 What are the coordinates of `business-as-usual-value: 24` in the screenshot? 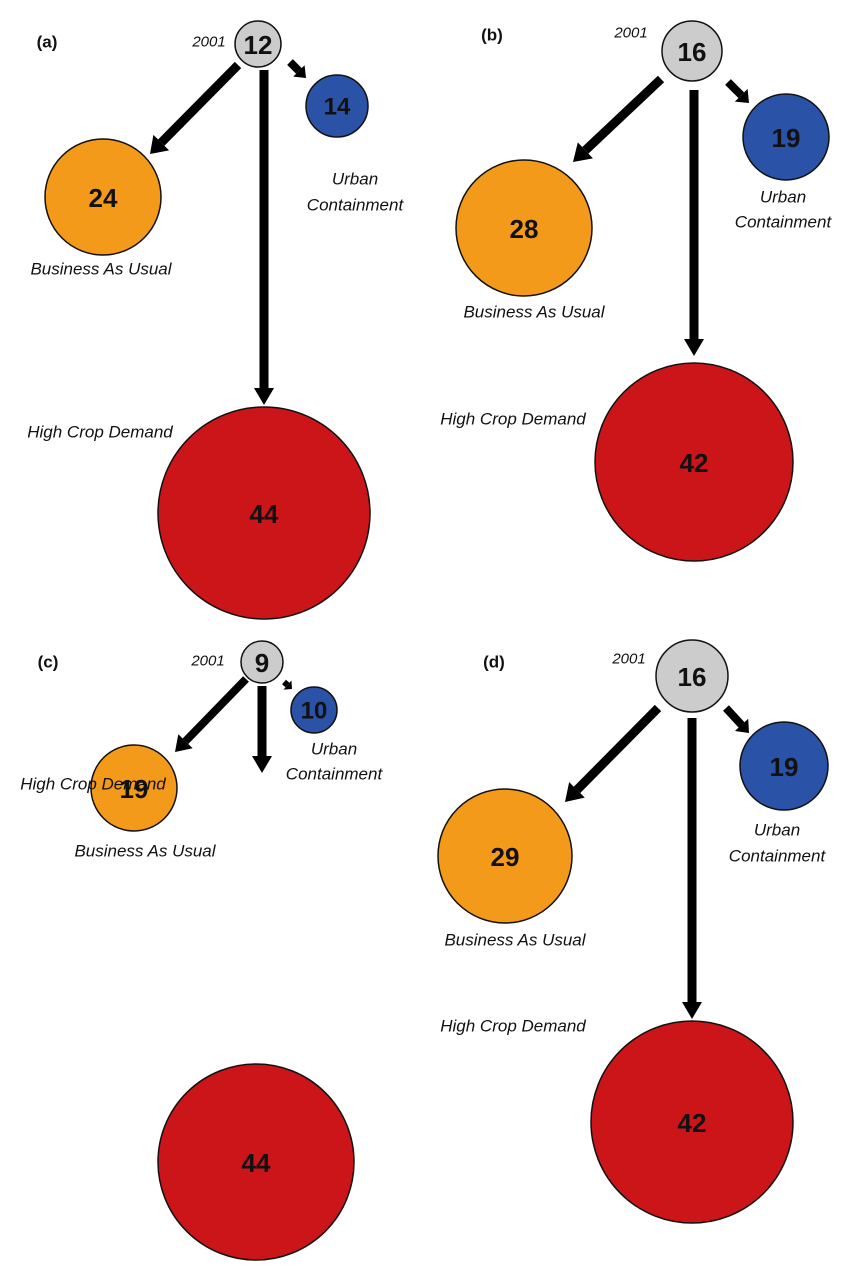 It's located at (103, 198).